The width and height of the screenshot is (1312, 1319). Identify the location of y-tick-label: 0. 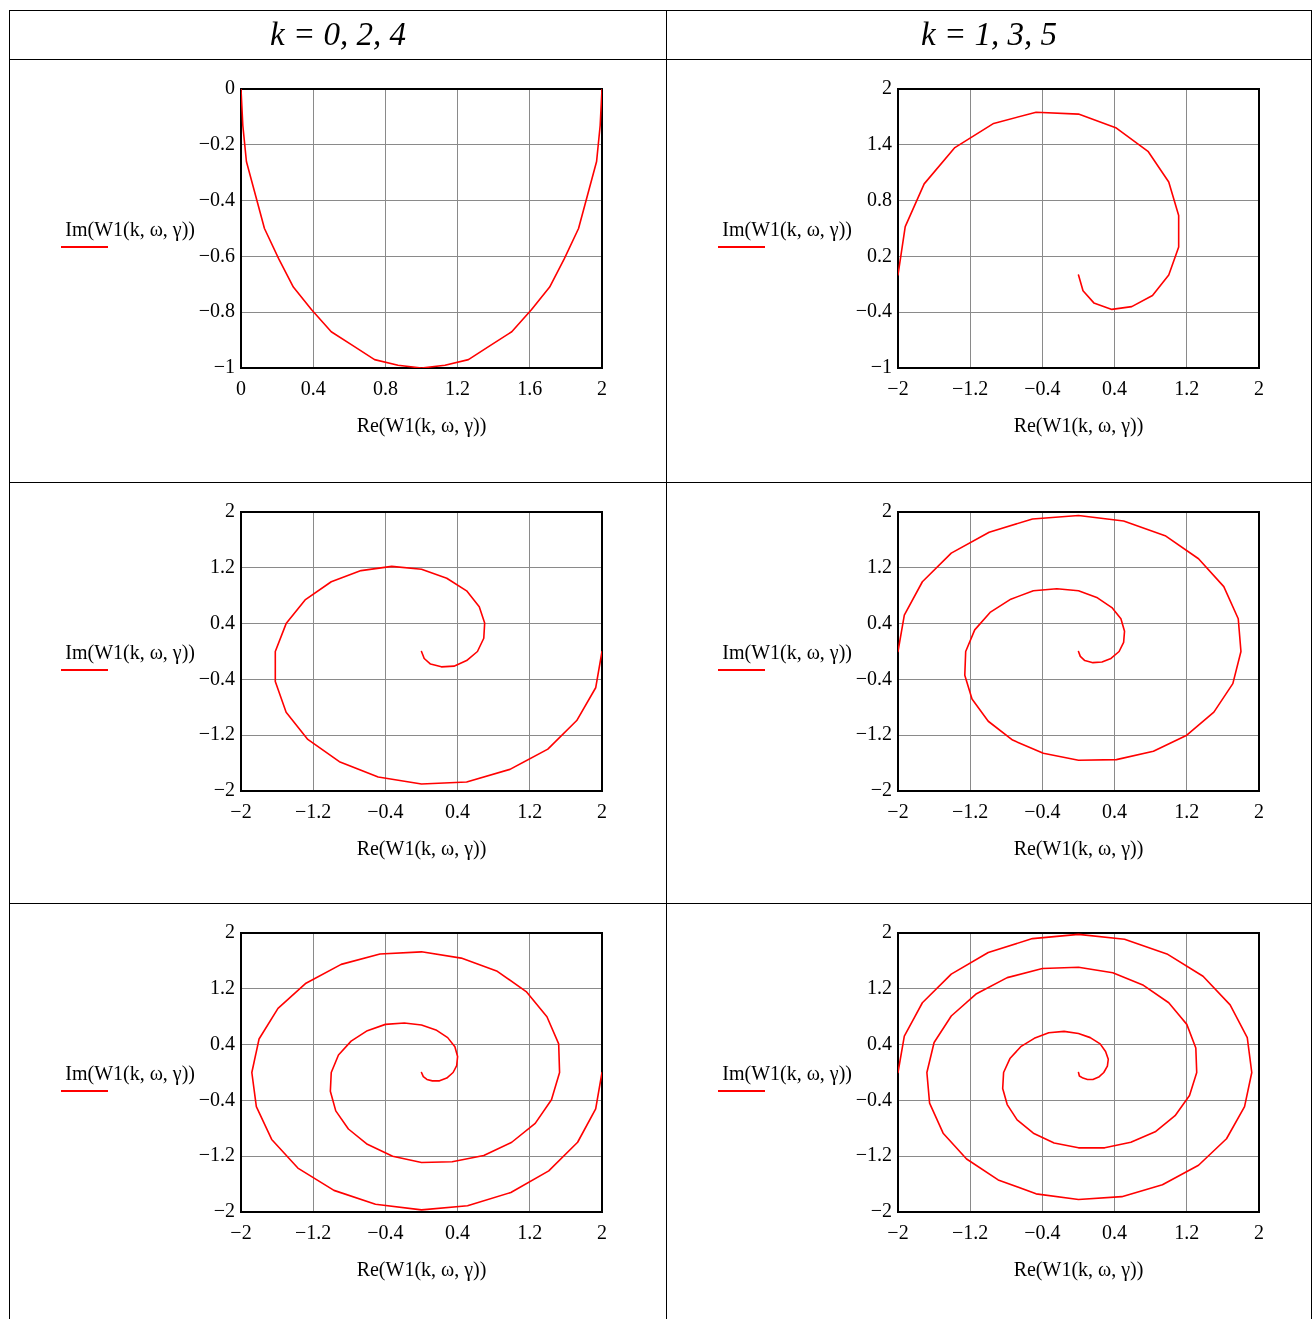
(230, 87).